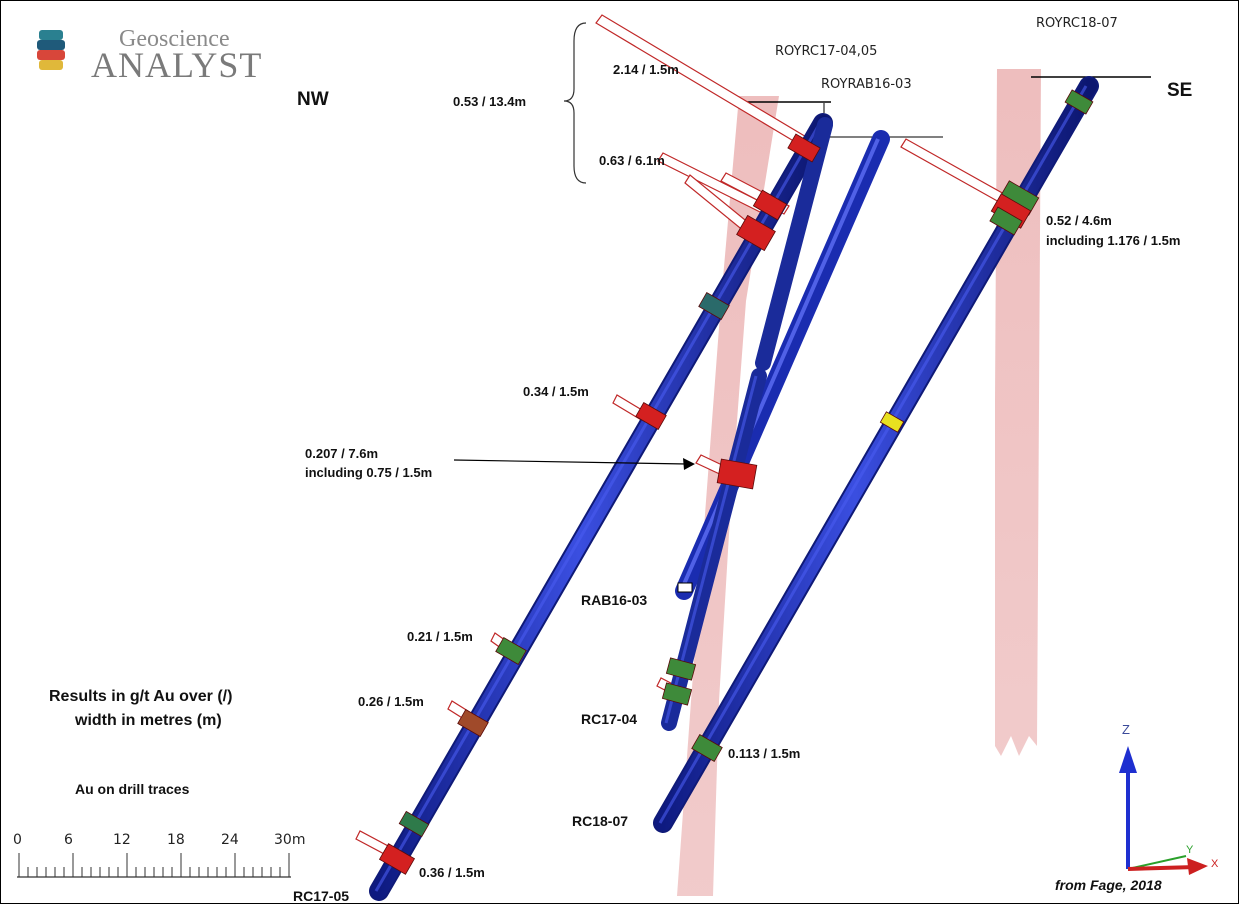 This screenshot has width=1239, height=904. Describe the element at coordinates (1077, 23) in the screenshot. I see `collar-label-rc18-07: ROYRC18-07` at that location.